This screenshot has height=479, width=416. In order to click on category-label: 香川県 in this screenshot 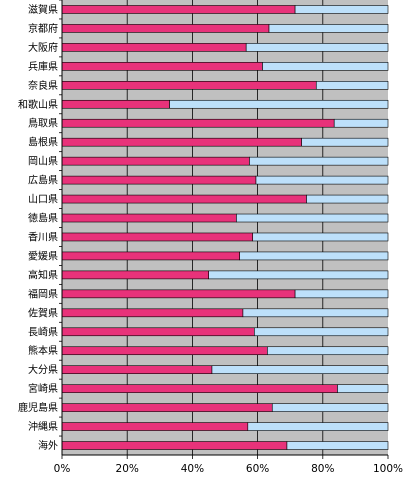, I will do `click(43, 237)`.